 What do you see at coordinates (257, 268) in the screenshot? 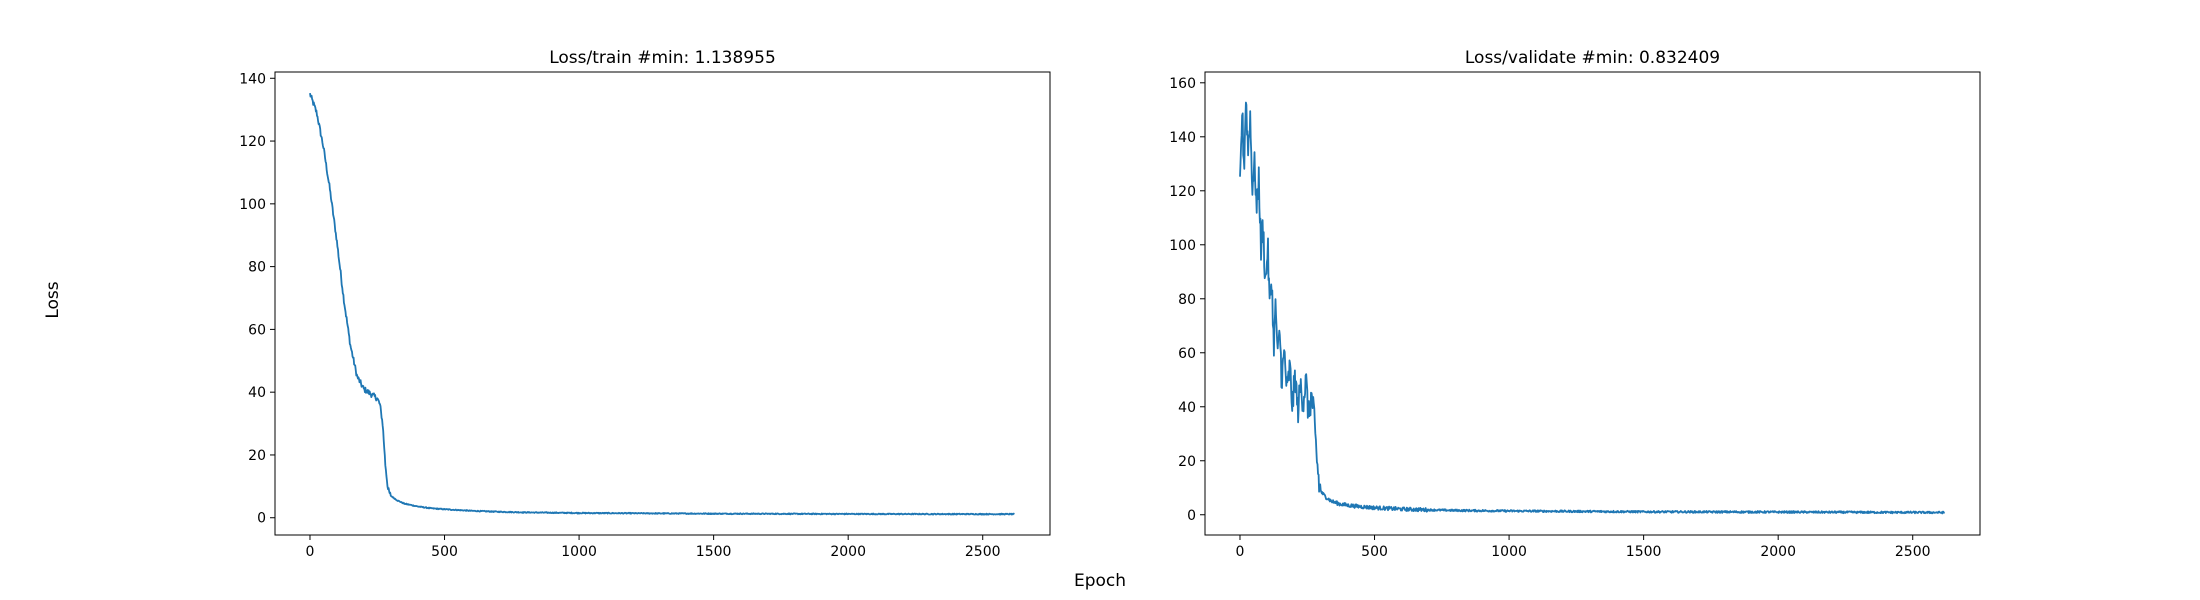
I see `train-y-tick-label: 80` at bounding box center [257, 268].